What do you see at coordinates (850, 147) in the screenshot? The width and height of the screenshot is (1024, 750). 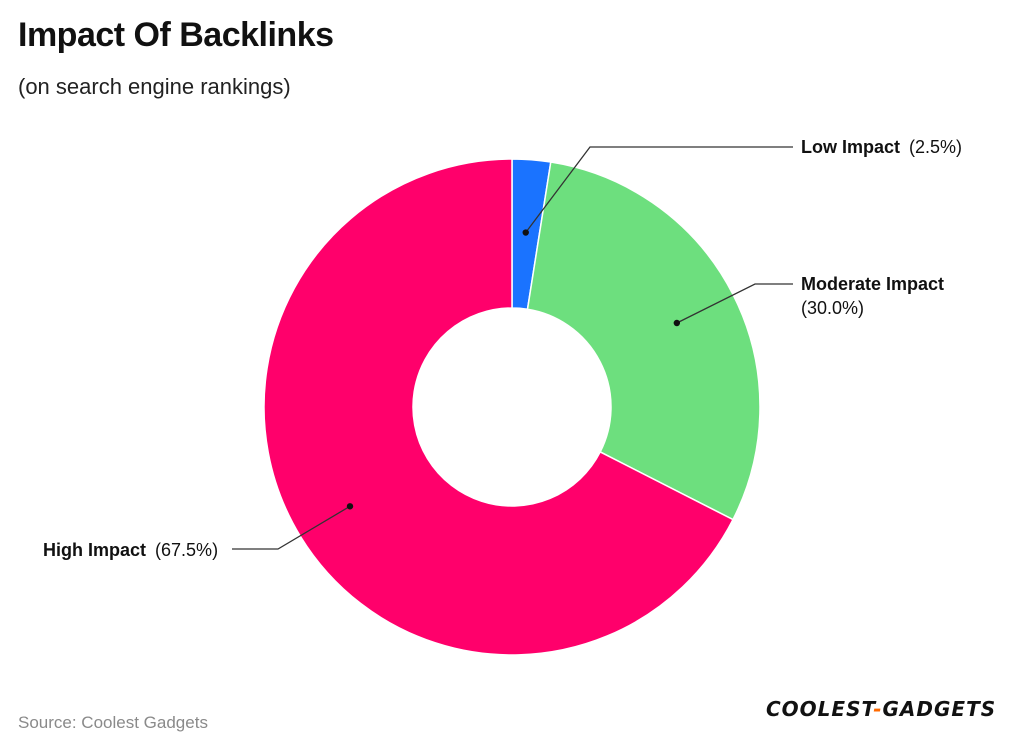 I see `slice-label-name: Low Impact` at bounding box center [850, 147].